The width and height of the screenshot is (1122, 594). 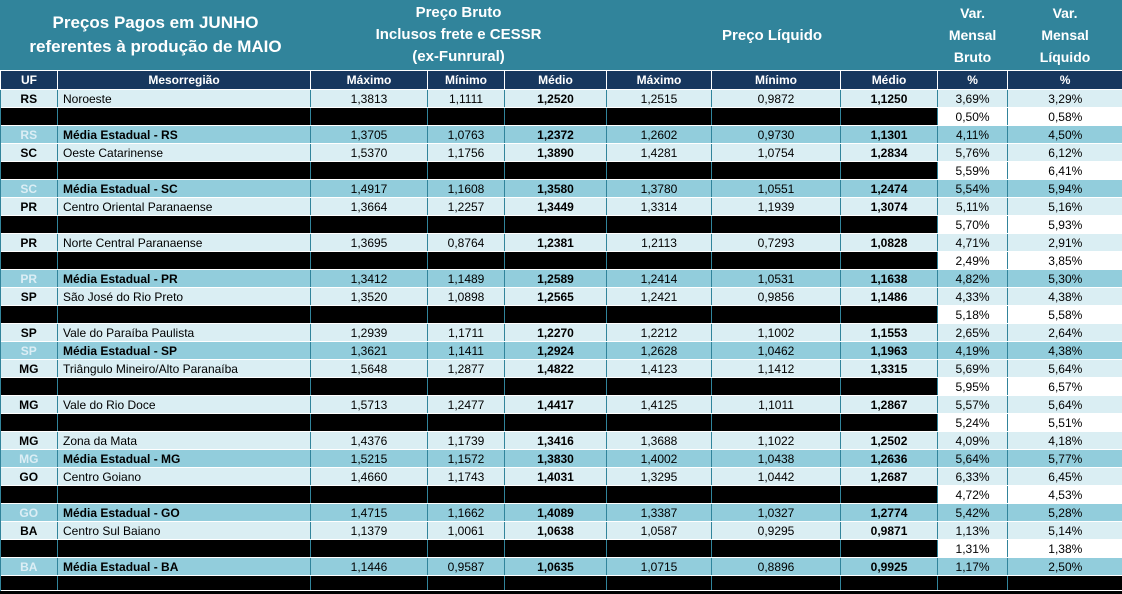 I want to click on var-liquido-cell: 5,64%, so click(x=1064, y=404).